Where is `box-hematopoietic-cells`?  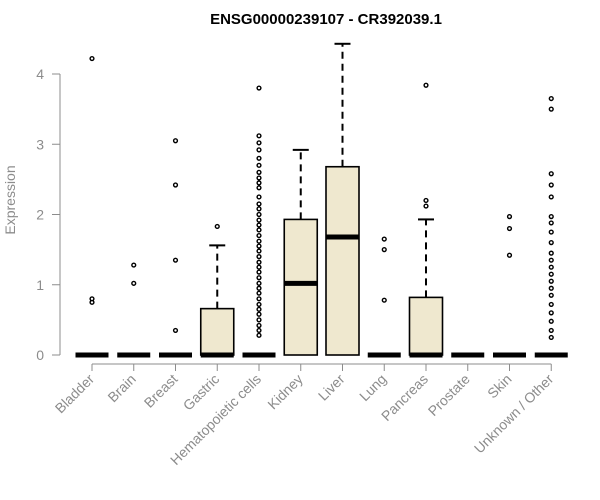 box-hematopoietic-cells is located at coordinates (259, 221).